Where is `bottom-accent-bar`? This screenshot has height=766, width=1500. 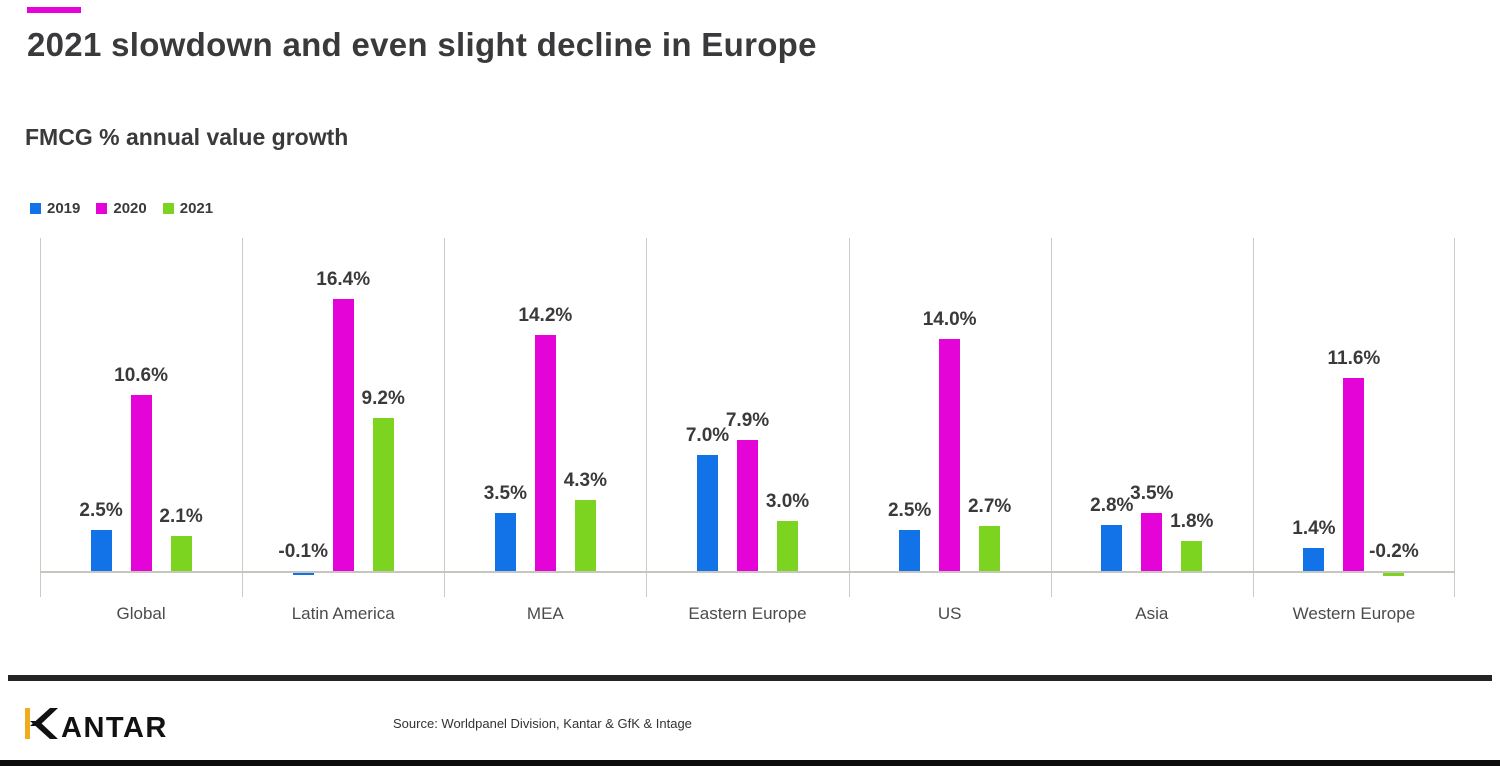 bottom-accent-bar is located at coordinates (750, 763).